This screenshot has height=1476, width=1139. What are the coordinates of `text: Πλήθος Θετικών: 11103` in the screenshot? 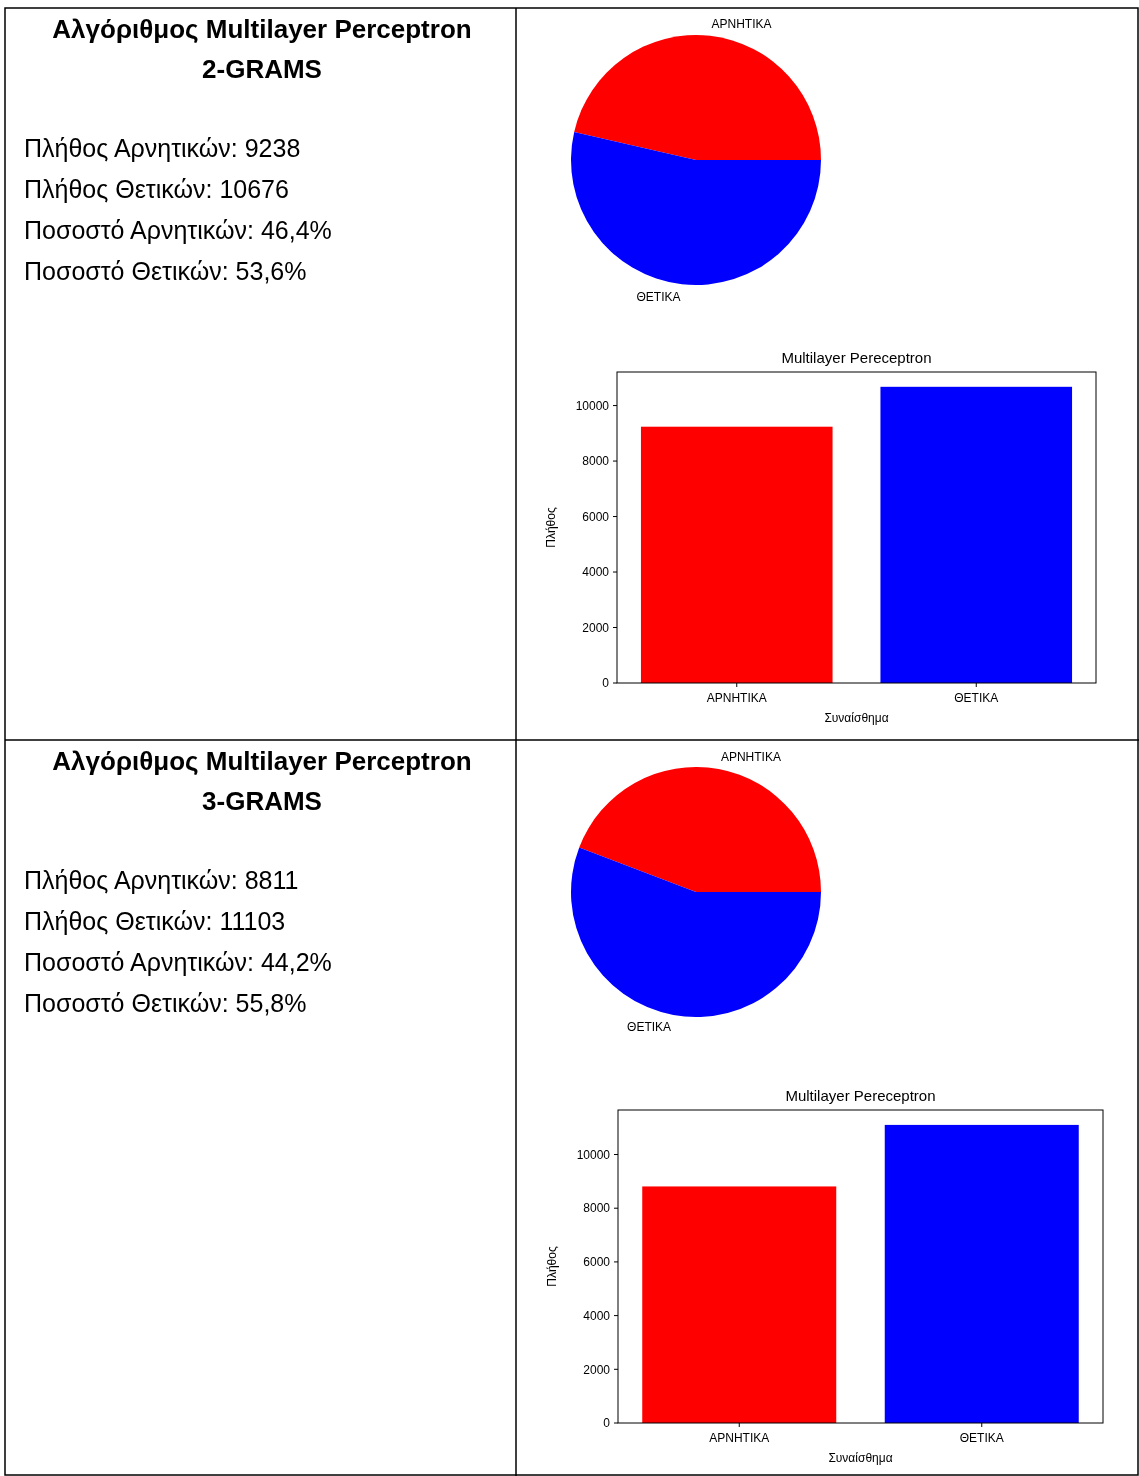 It's located at (155, 921).